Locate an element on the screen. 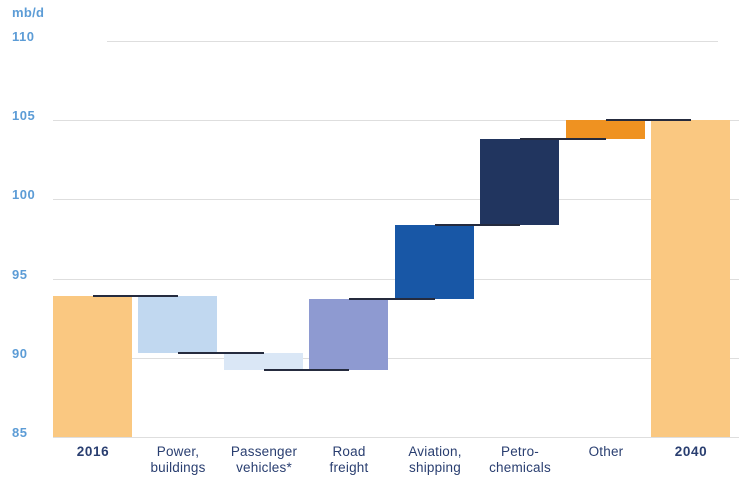 This screenshot has width=741, height=486. x-label-2040: 2040 is located at coordinates (686, 452).